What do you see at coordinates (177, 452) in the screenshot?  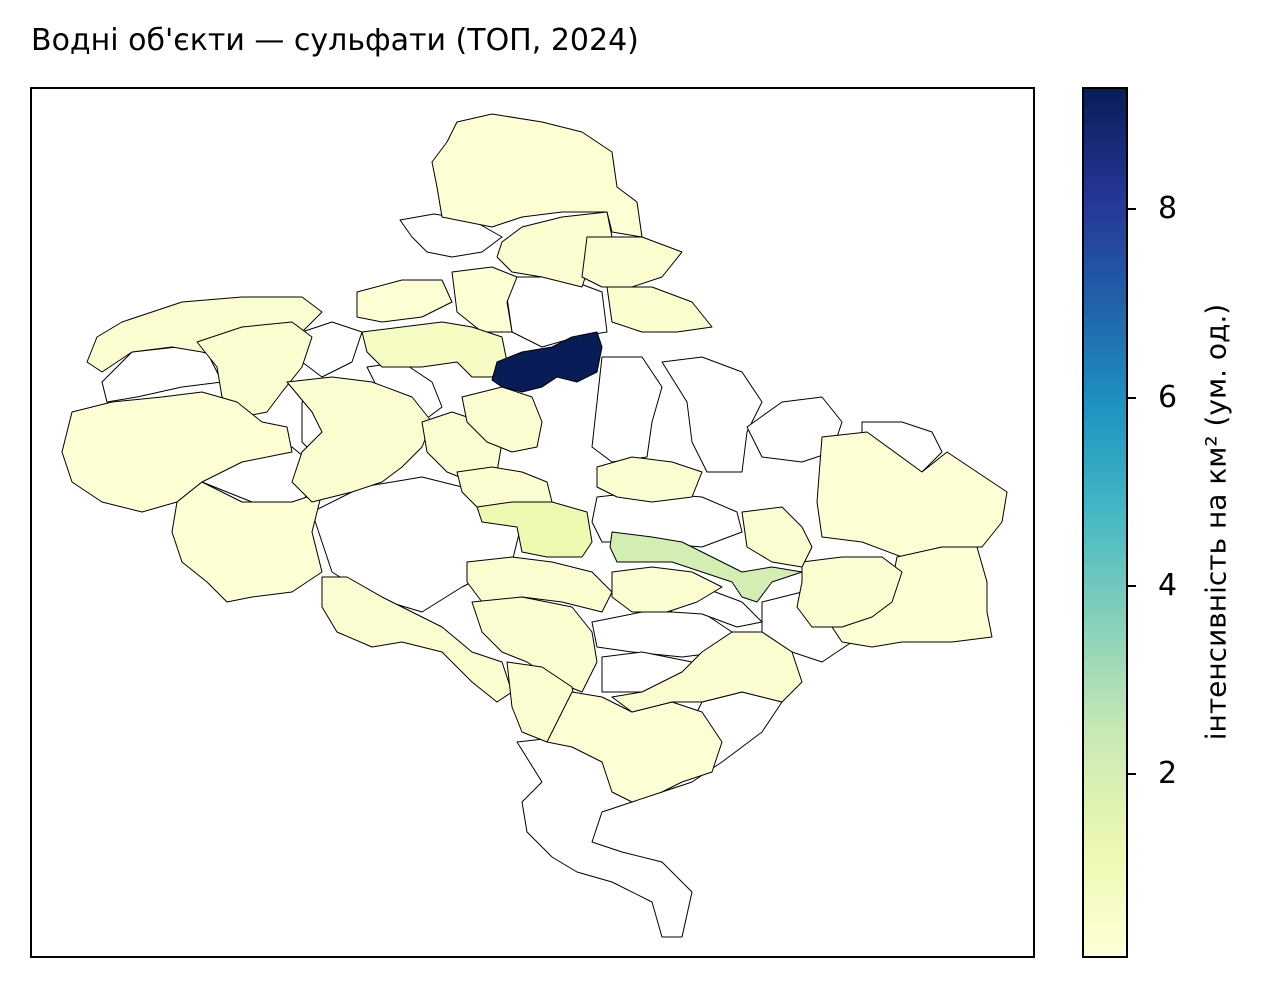 I see `region-west-large` at bounding box center [177, 452].